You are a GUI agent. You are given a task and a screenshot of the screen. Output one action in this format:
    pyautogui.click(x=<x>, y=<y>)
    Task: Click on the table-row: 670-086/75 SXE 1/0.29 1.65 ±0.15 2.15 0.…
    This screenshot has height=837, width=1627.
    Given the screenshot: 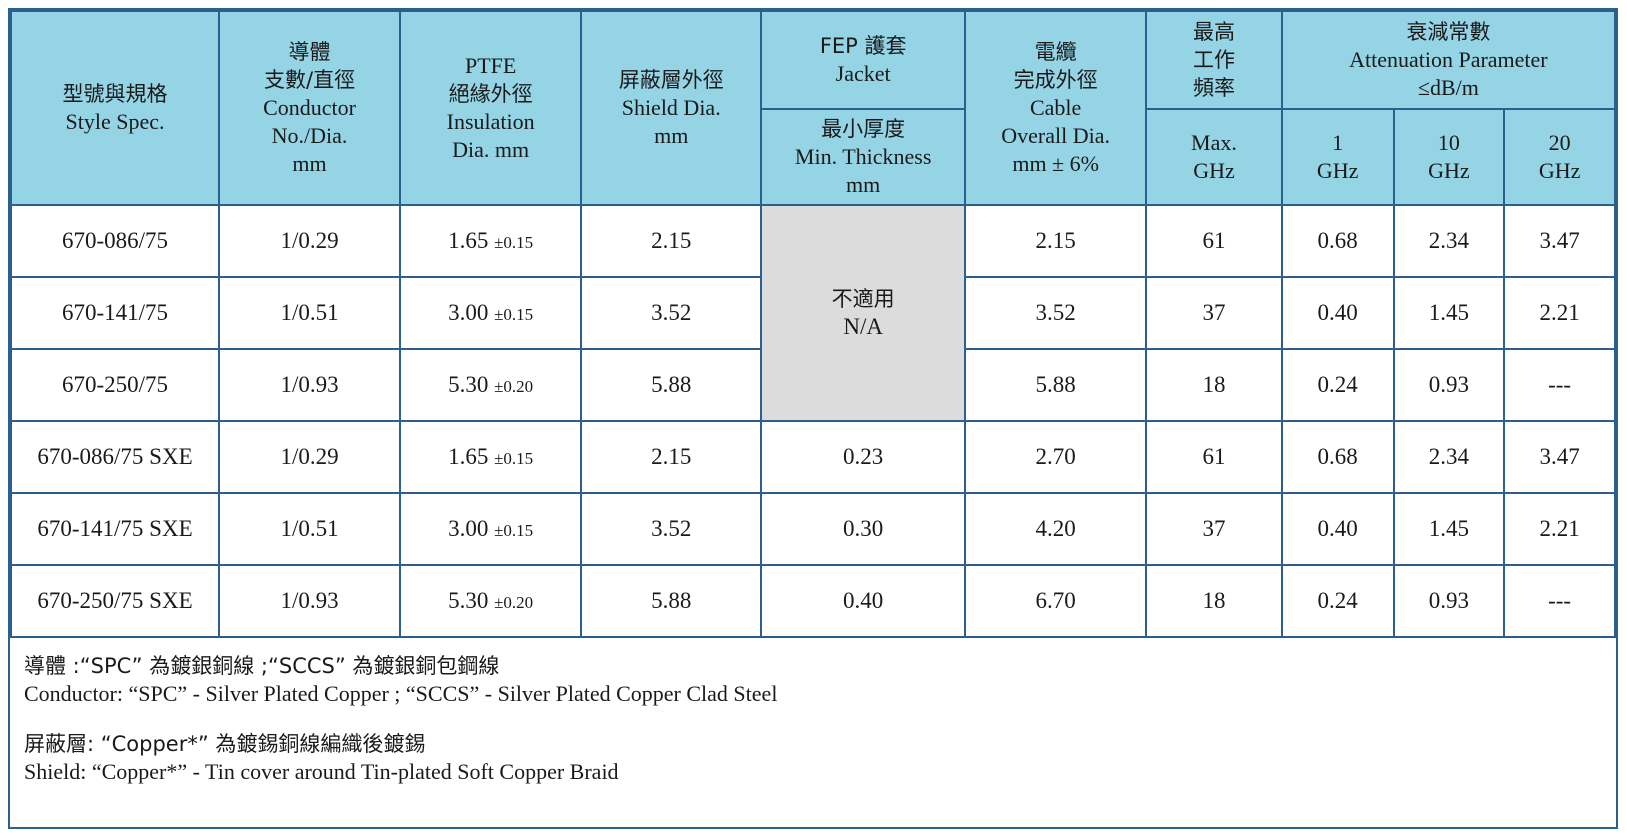 What is the action you would take?
    pyautogui.click(x=813, y=457)
    